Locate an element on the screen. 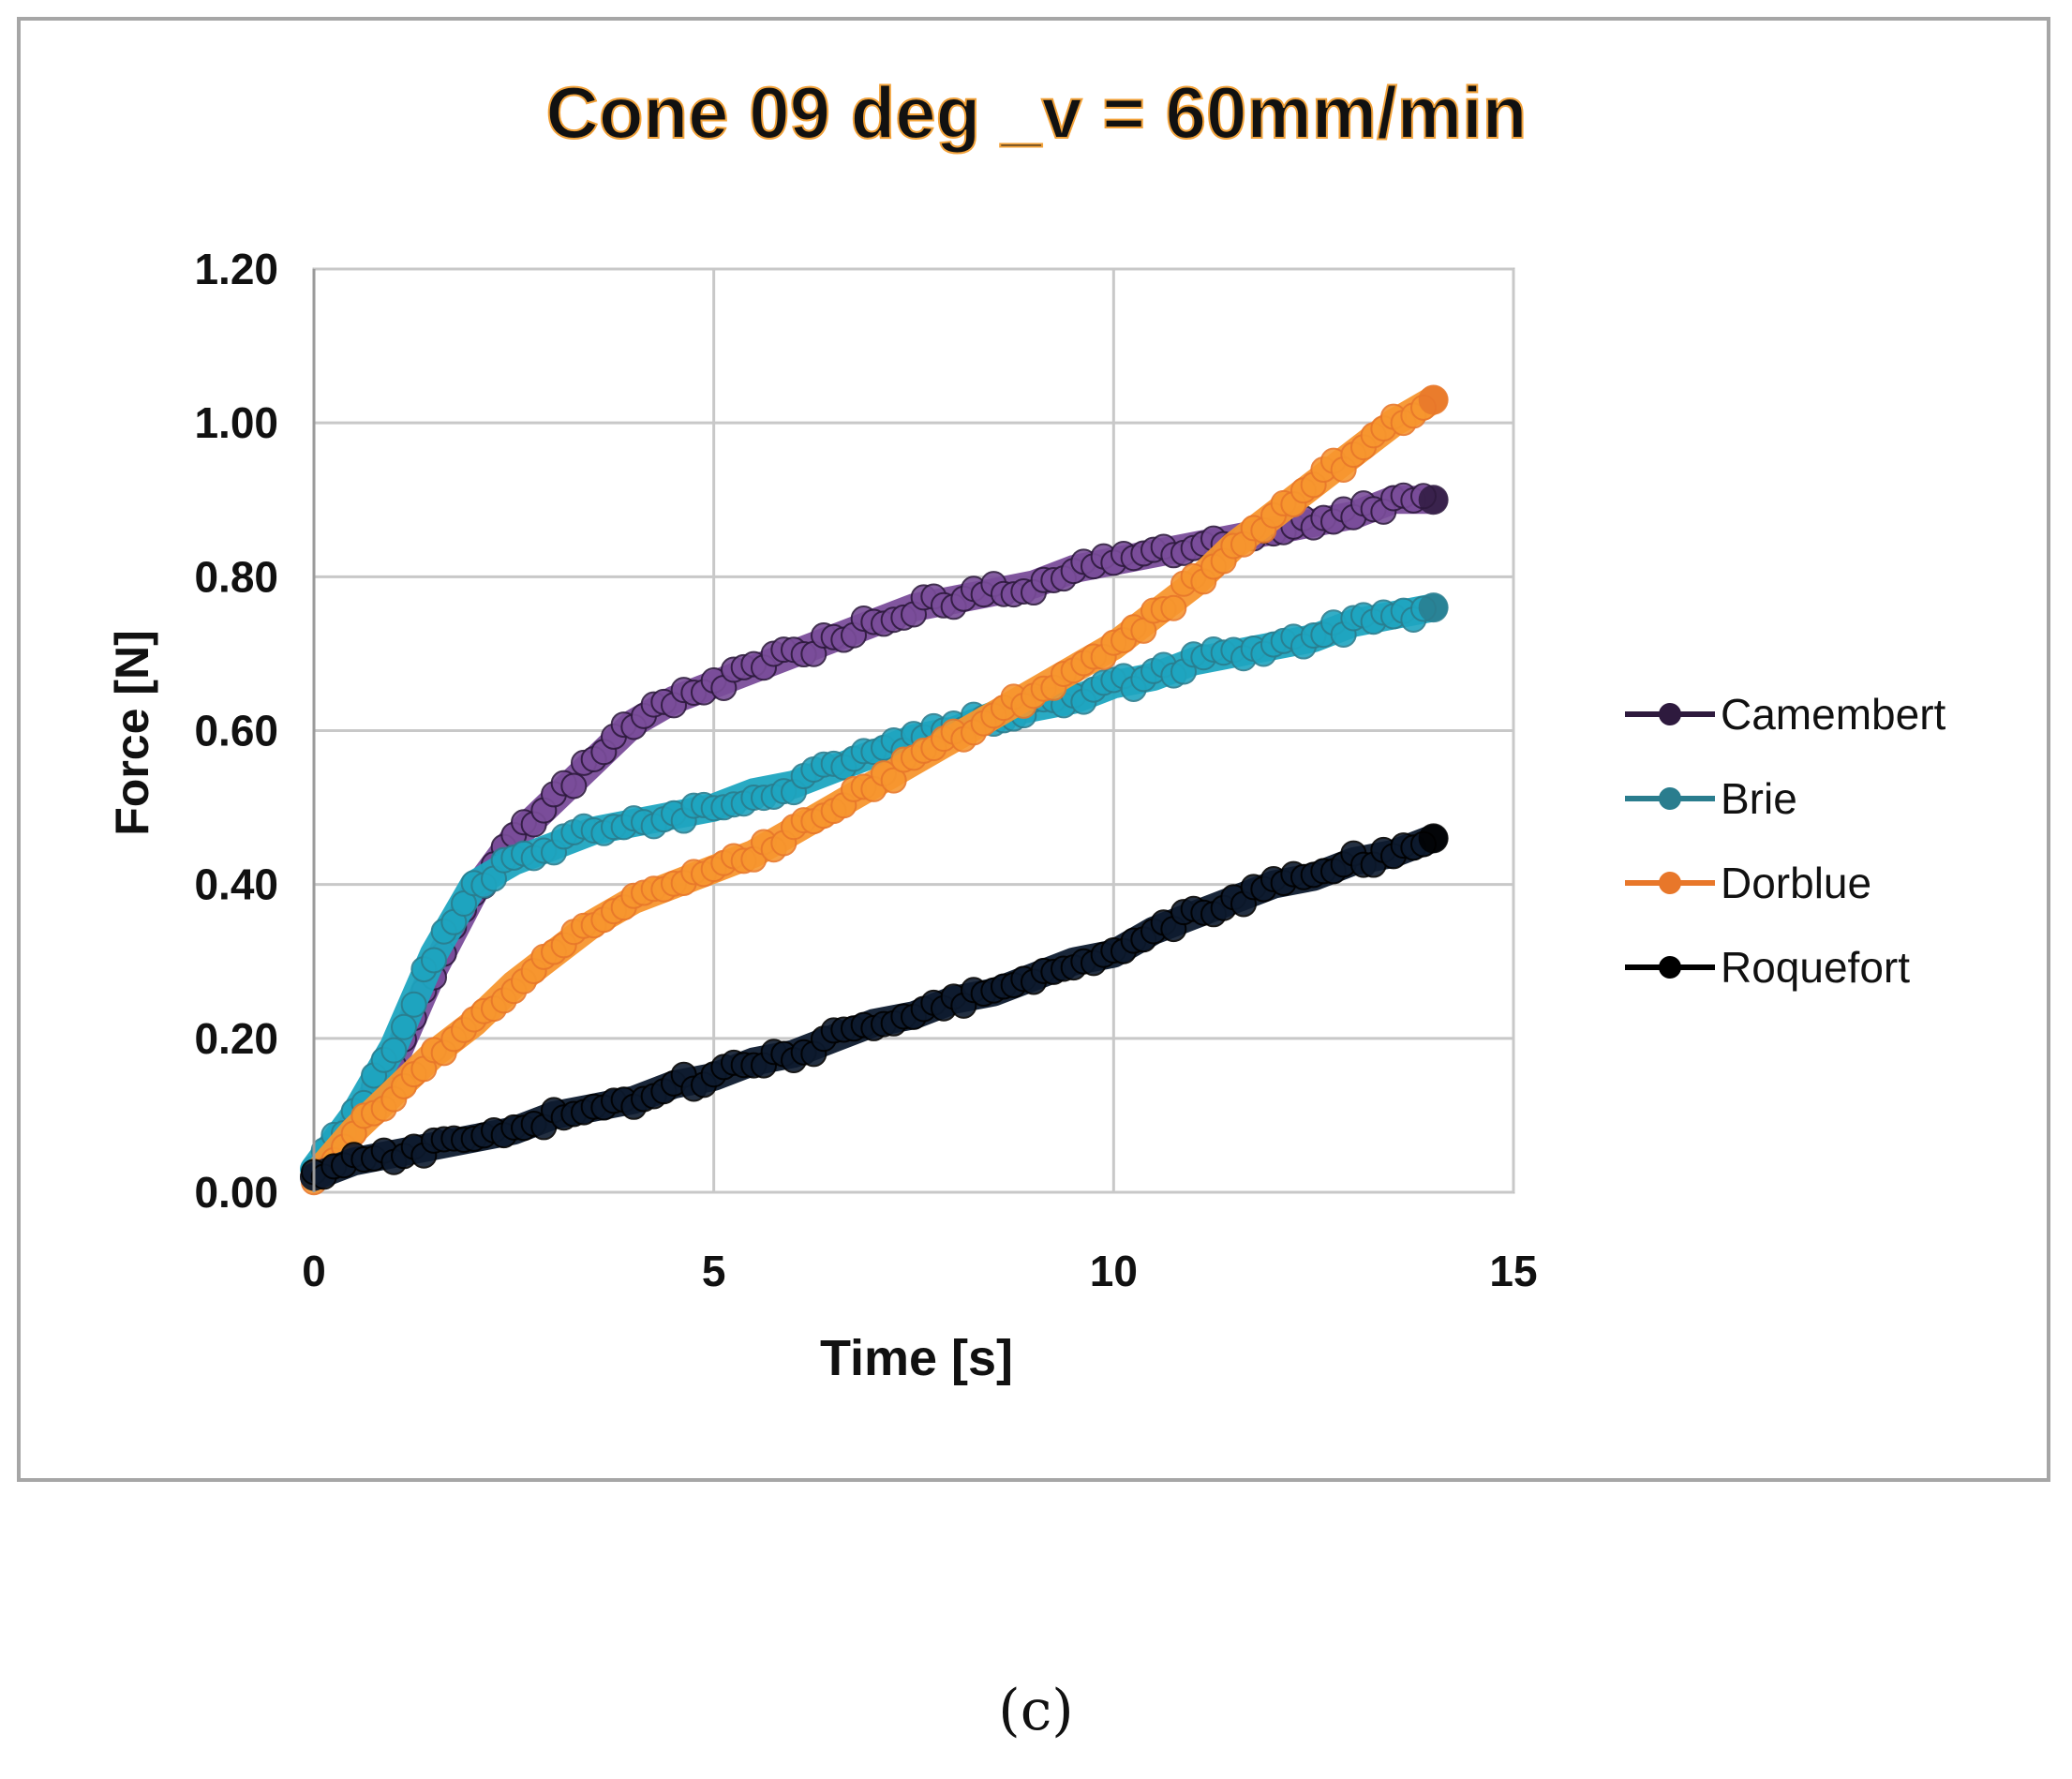 Image resolution: width=2072 pixels, height=1779 pixels. legend-label: Dorblue is located at coordinates (1796, 883).